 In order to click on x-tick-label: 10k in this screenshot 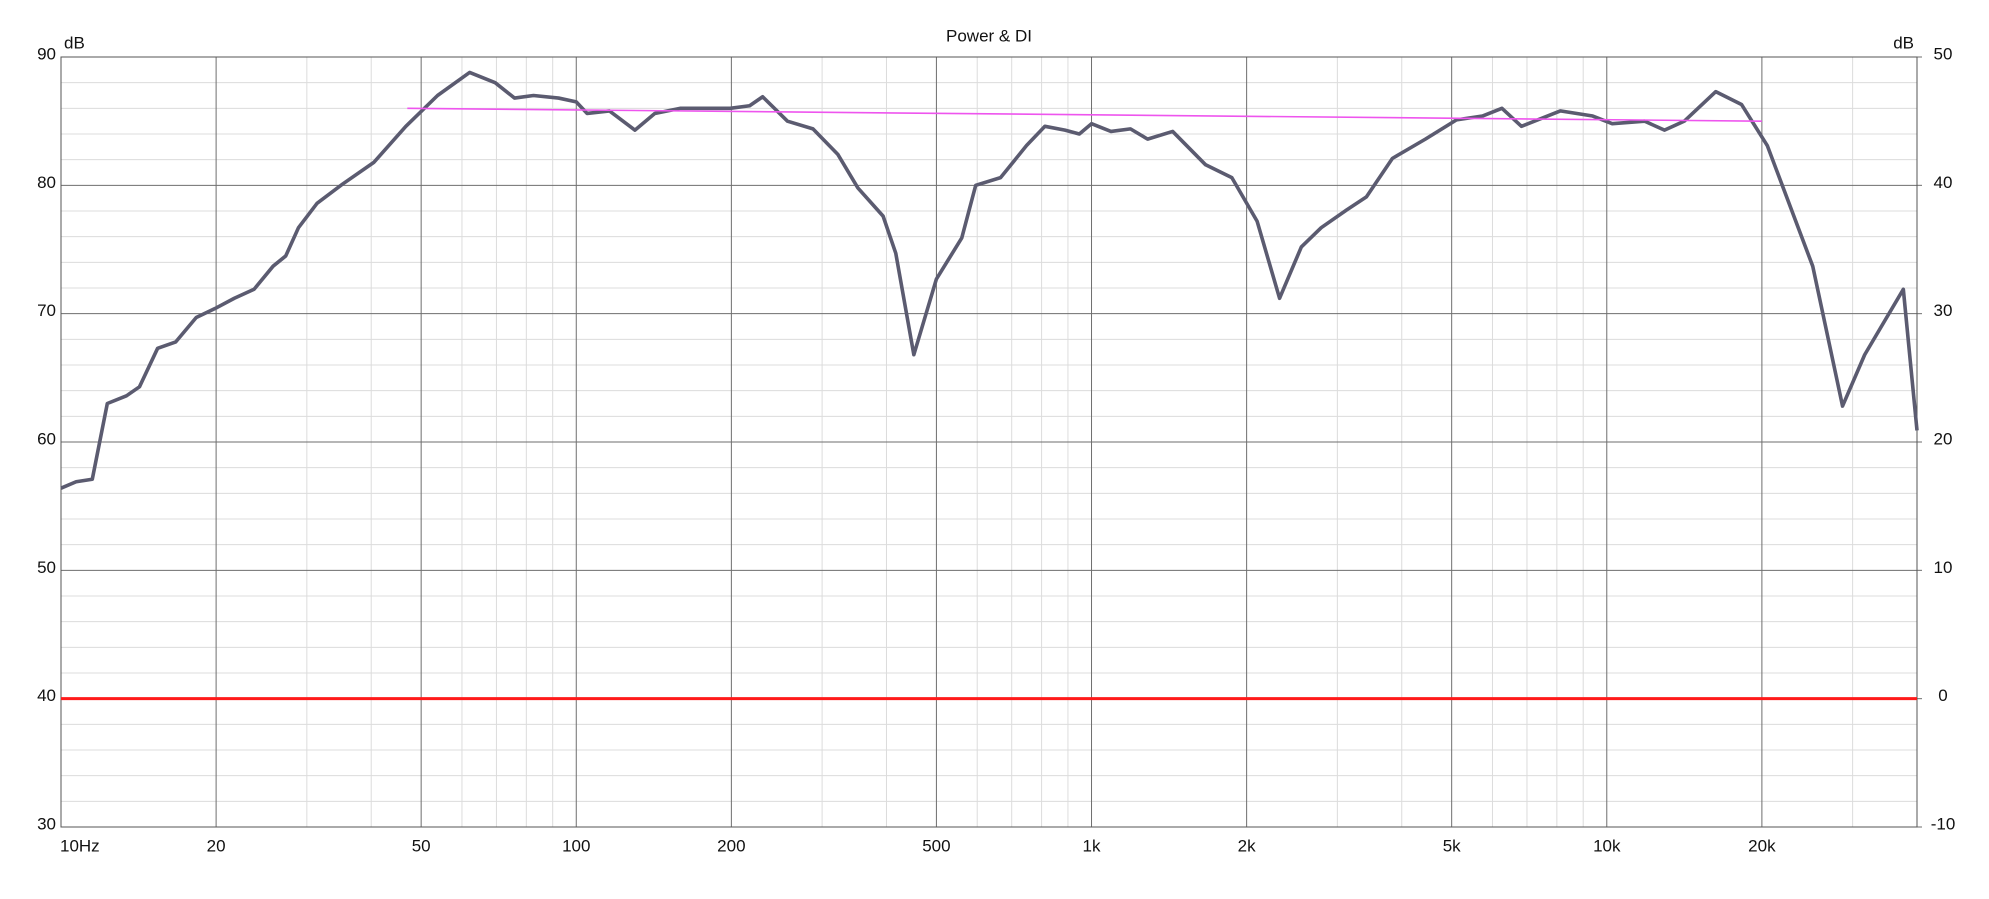, I will do `click(1607, 845)`.